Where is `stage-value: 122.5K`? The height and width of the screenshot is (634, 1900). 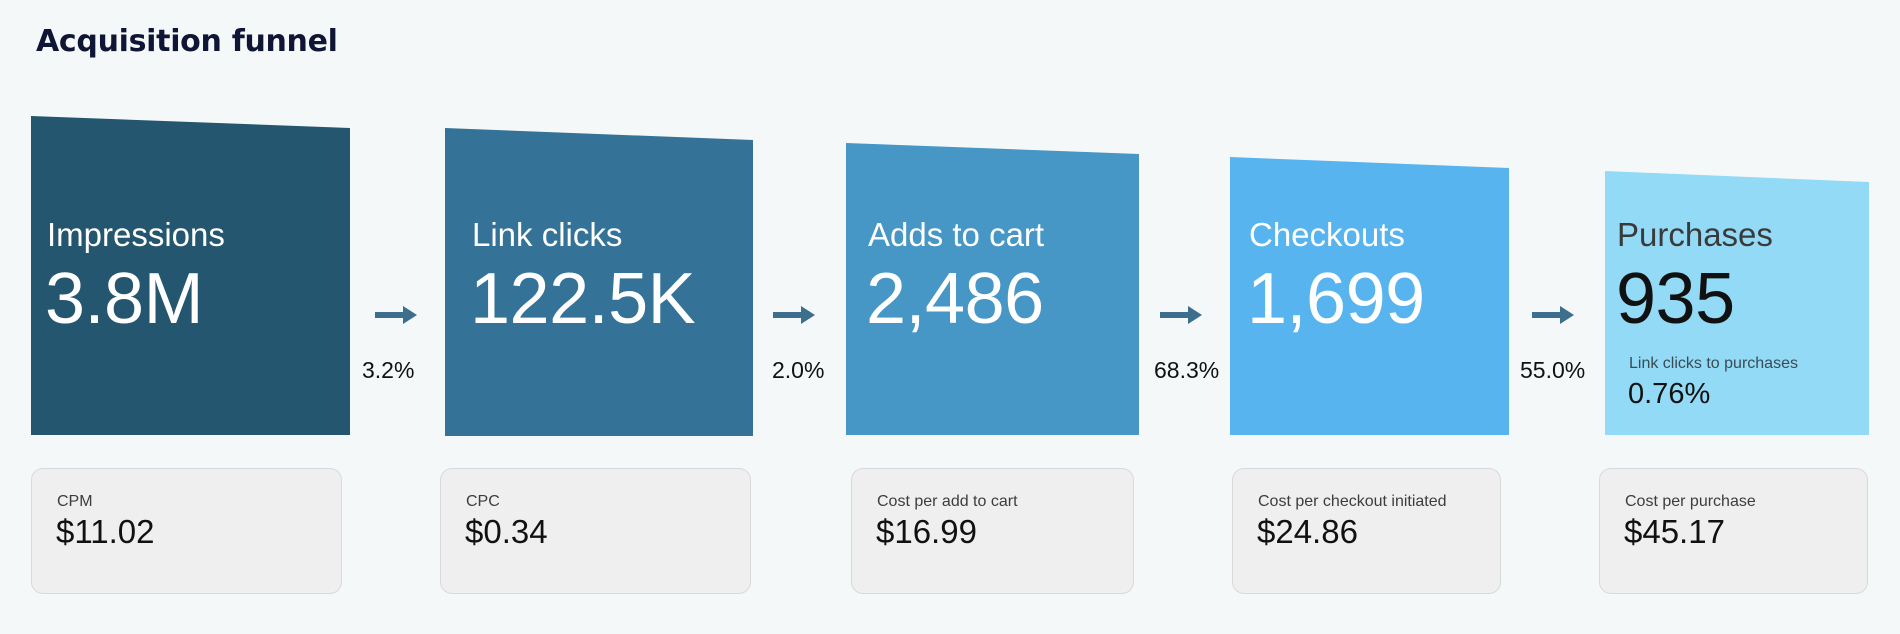 stage-value: 122.5K is located at coordinates (583, 299).